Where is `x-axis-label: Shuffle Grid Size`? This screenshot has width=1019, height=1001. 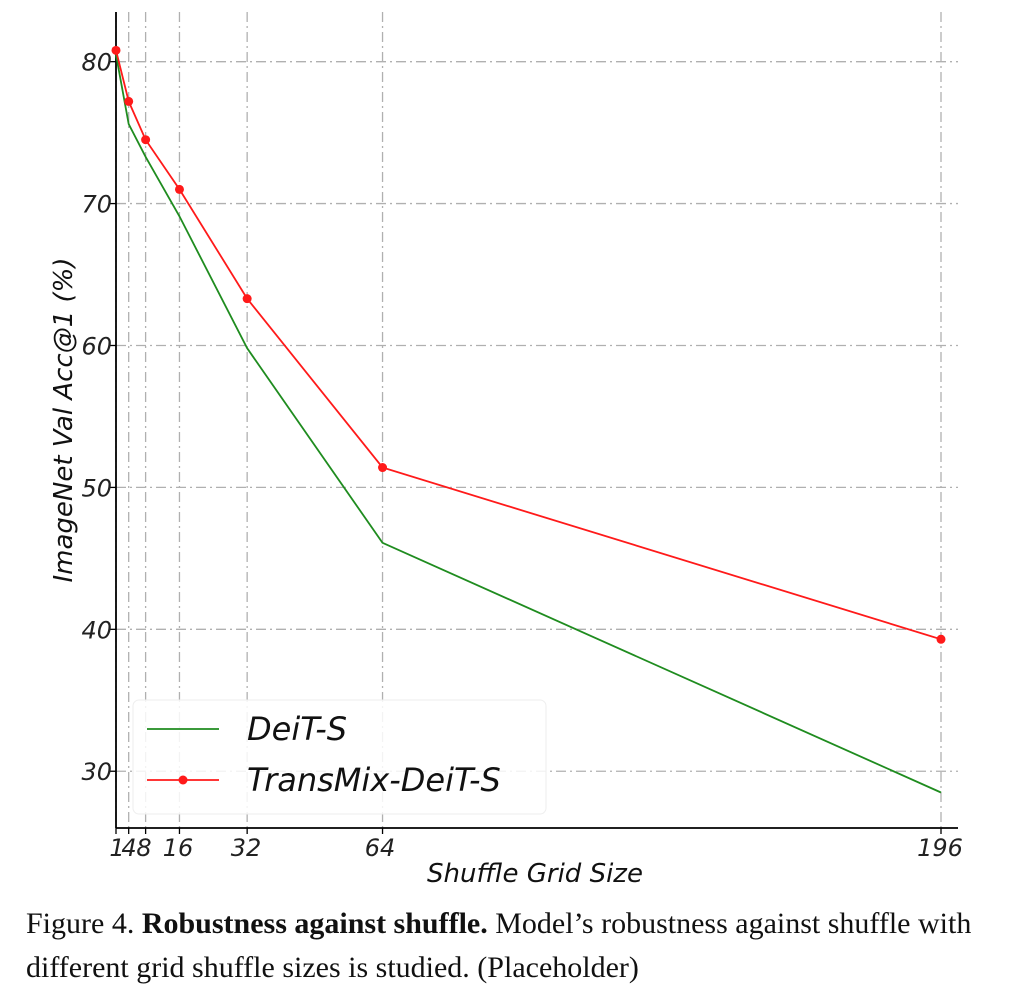
x-axis-label: Shuffle Grid Size is located at coordinates (535, 874).